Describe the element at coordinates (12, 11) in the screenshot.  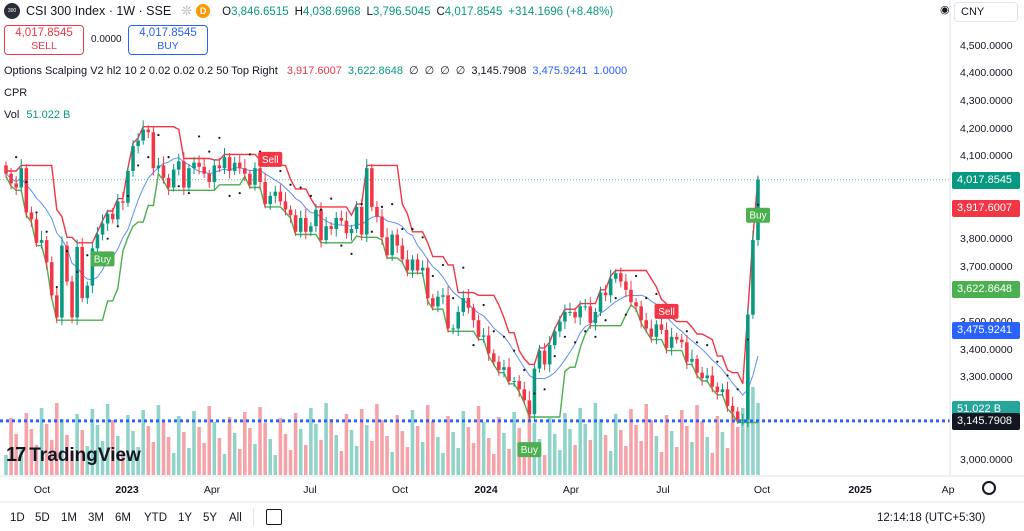
I see `symbol-logo-icon: 300` at that location.